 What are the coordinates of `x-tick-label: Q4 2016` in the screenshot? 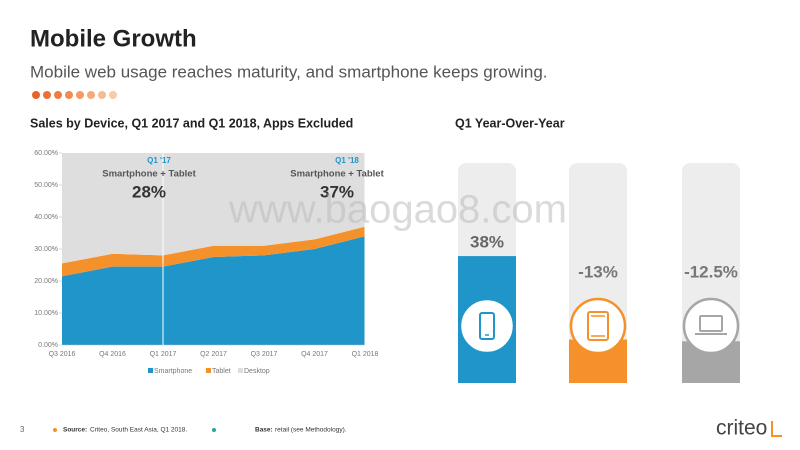 It's located at (112, 354).